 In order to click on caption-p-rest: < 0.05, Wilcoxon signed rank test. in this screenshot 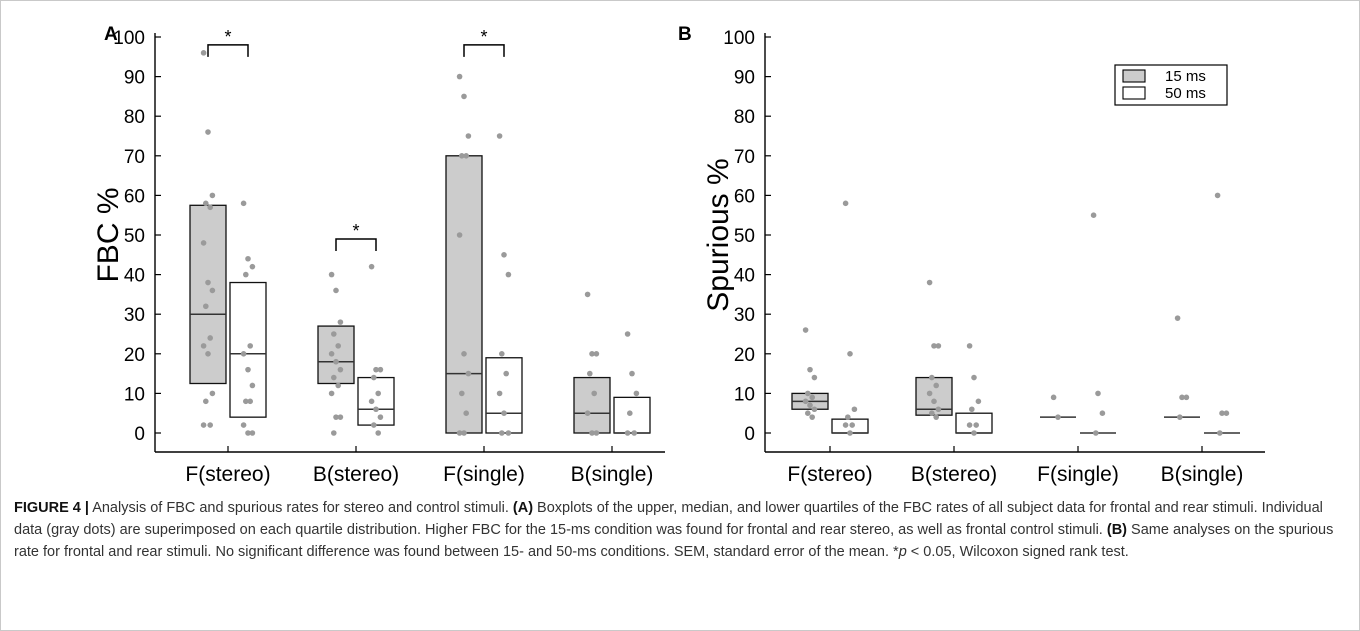, I will do `click(1017, 552)`.